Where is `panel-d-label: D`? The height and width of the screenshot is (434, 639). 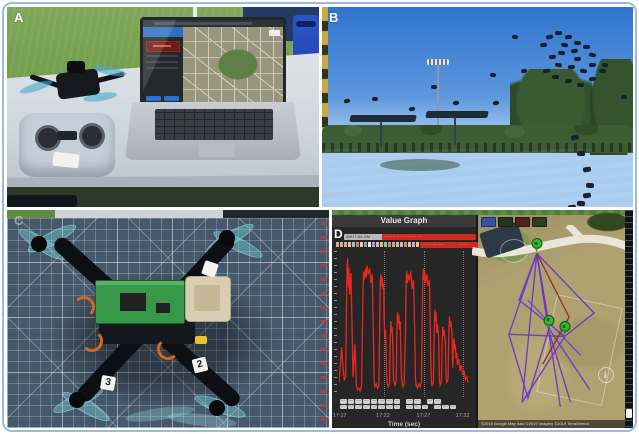 panel-d-label: D is located at coordinates (338, 234).